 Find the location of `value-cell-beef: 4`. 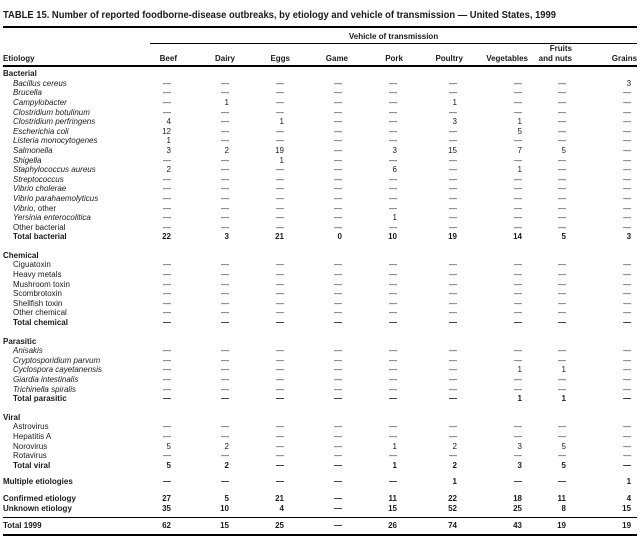

value-cell-beef: 4 is located at coordinates (168, 122).